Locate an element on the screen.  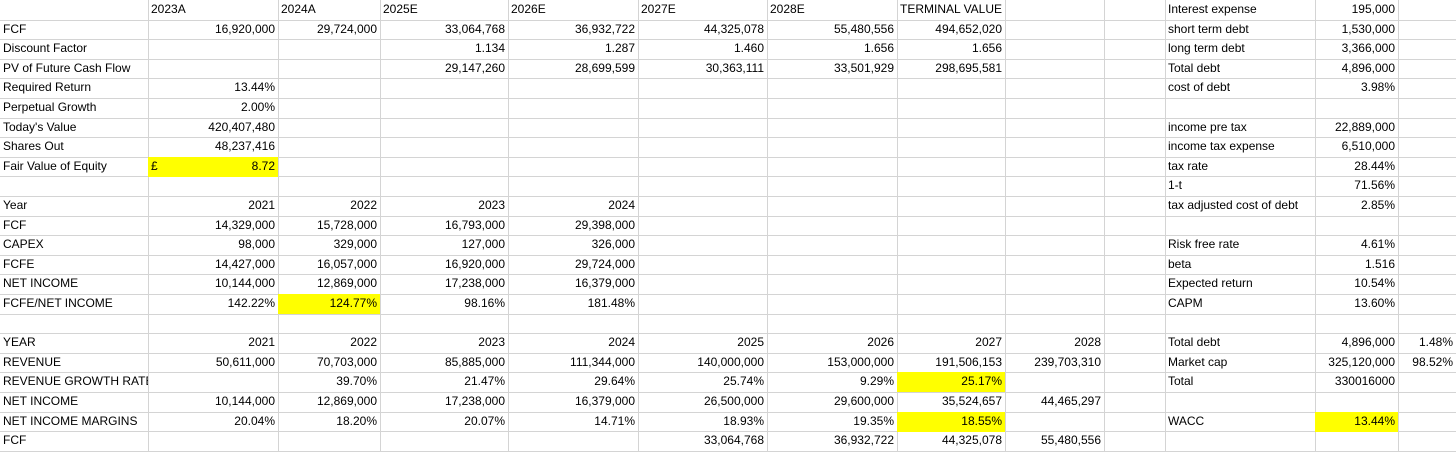
value-cell: 98.16% is located at coordinates (484, 303).